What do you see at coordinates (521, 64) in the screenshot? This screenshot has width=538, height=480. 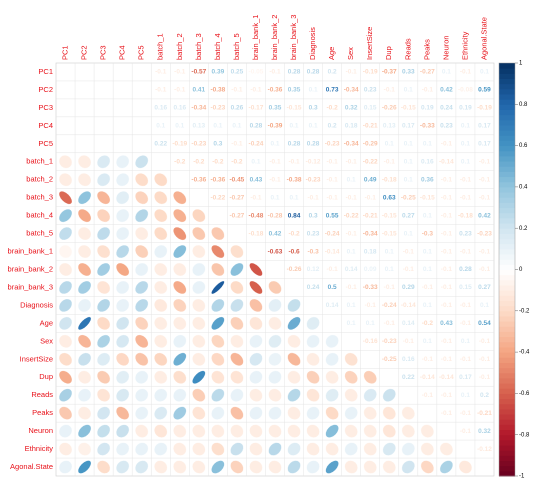 I see `colorbar-tick-label: 1` at bounding box center [521, 64].